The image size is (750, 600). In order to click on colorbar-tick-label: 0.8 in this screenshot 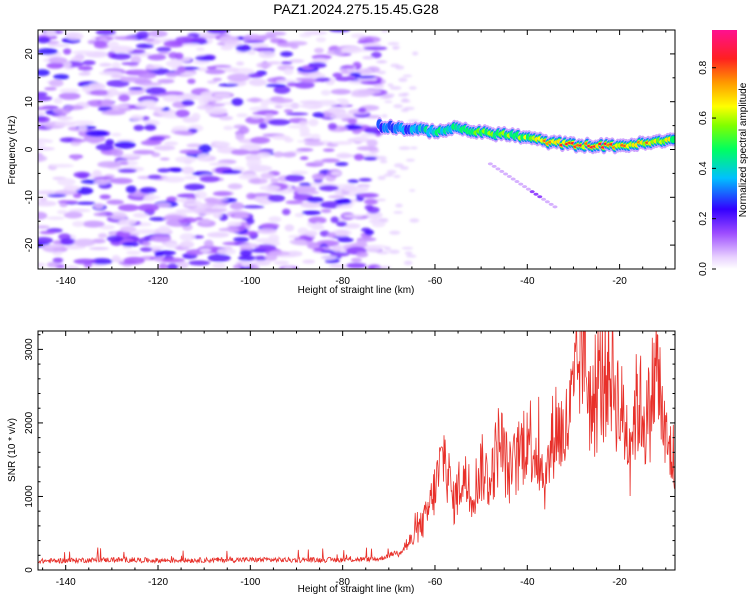, I will do `click(703, 67)`.